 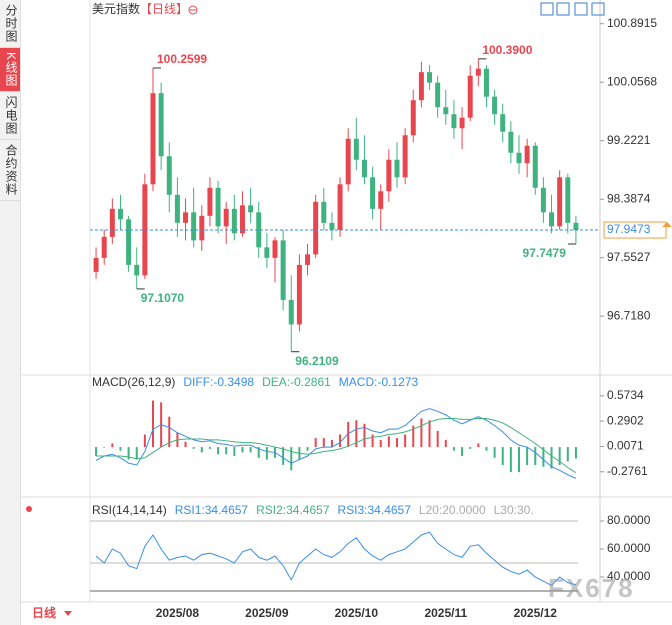 What do you see at coordinates (379, 382) in the screenshot?
I see `legend-entry: MACD:-0.1273` at bounding box center [379, 382].